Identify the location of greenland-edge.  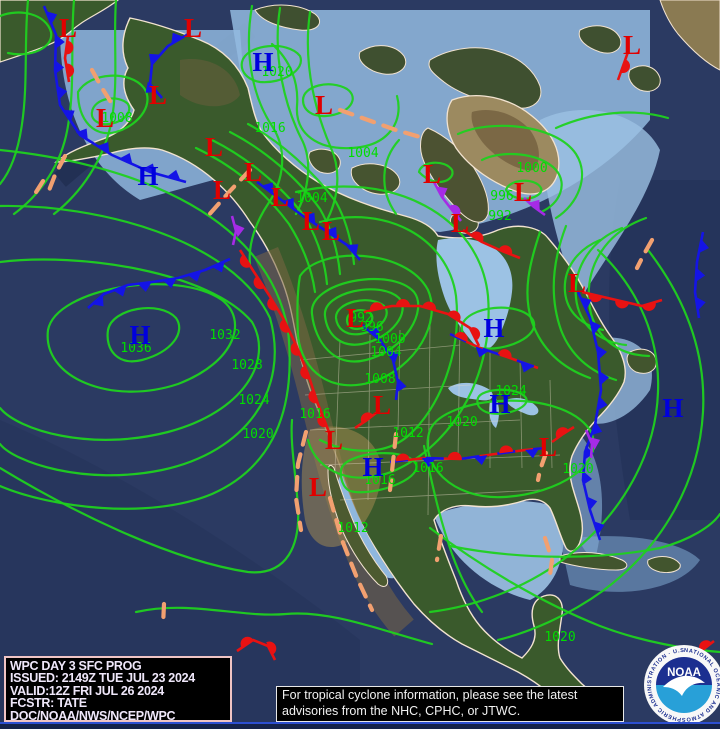
(689, 35).